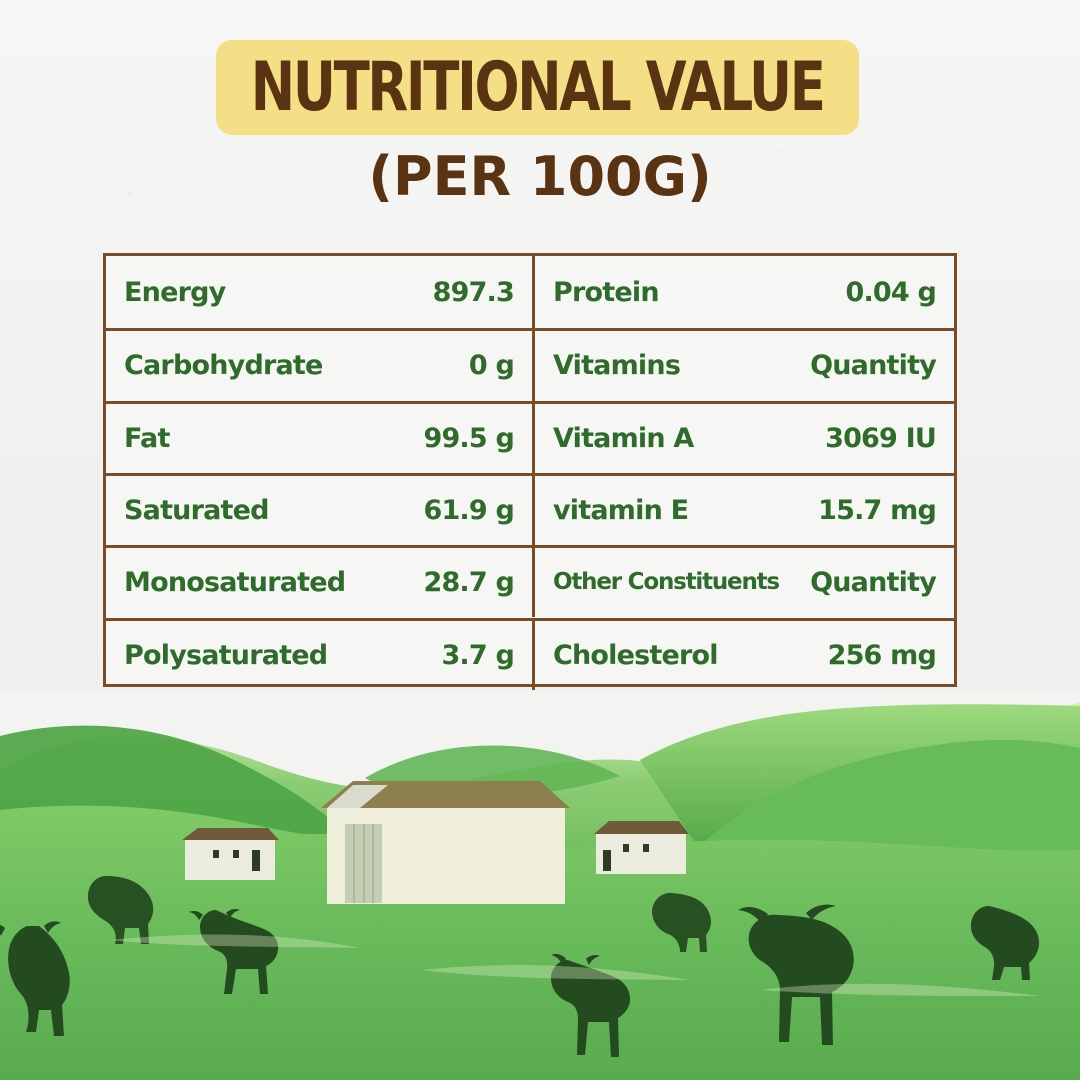  I want to click on table-cell-left: Monosaturated 28.7 g, so click(320, 583).